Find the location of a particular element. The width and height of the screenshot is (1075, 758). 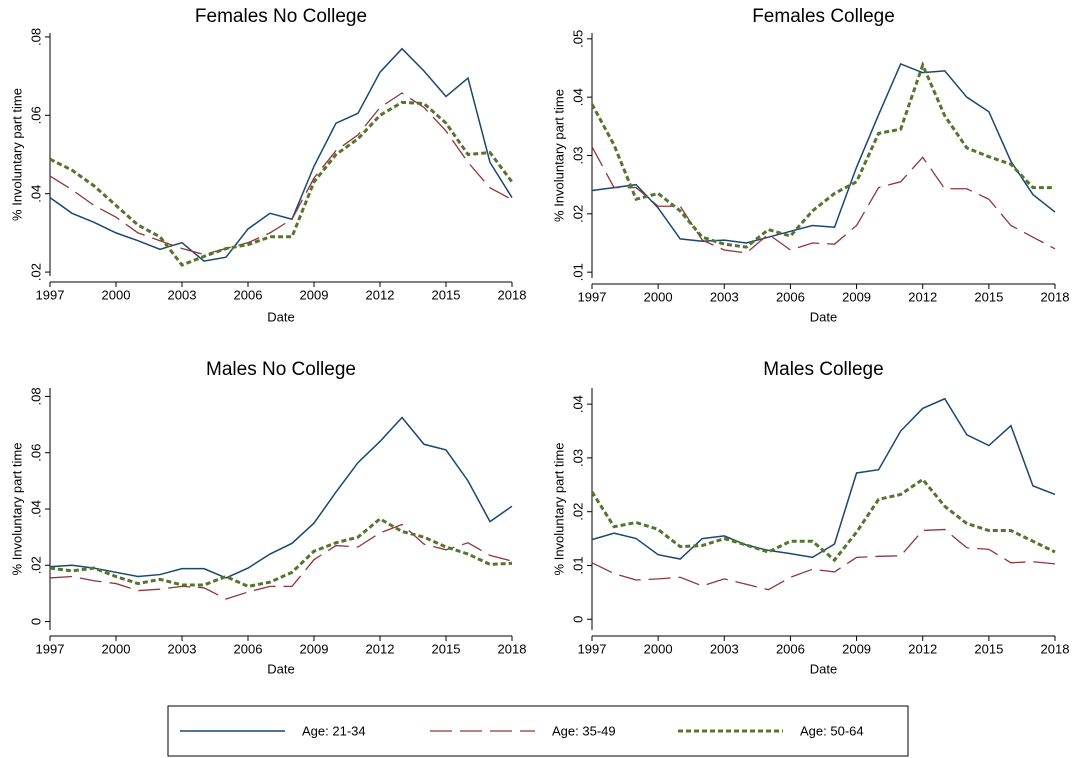

legend-label: Age: 35-49 is located at coordinates (584, 730).